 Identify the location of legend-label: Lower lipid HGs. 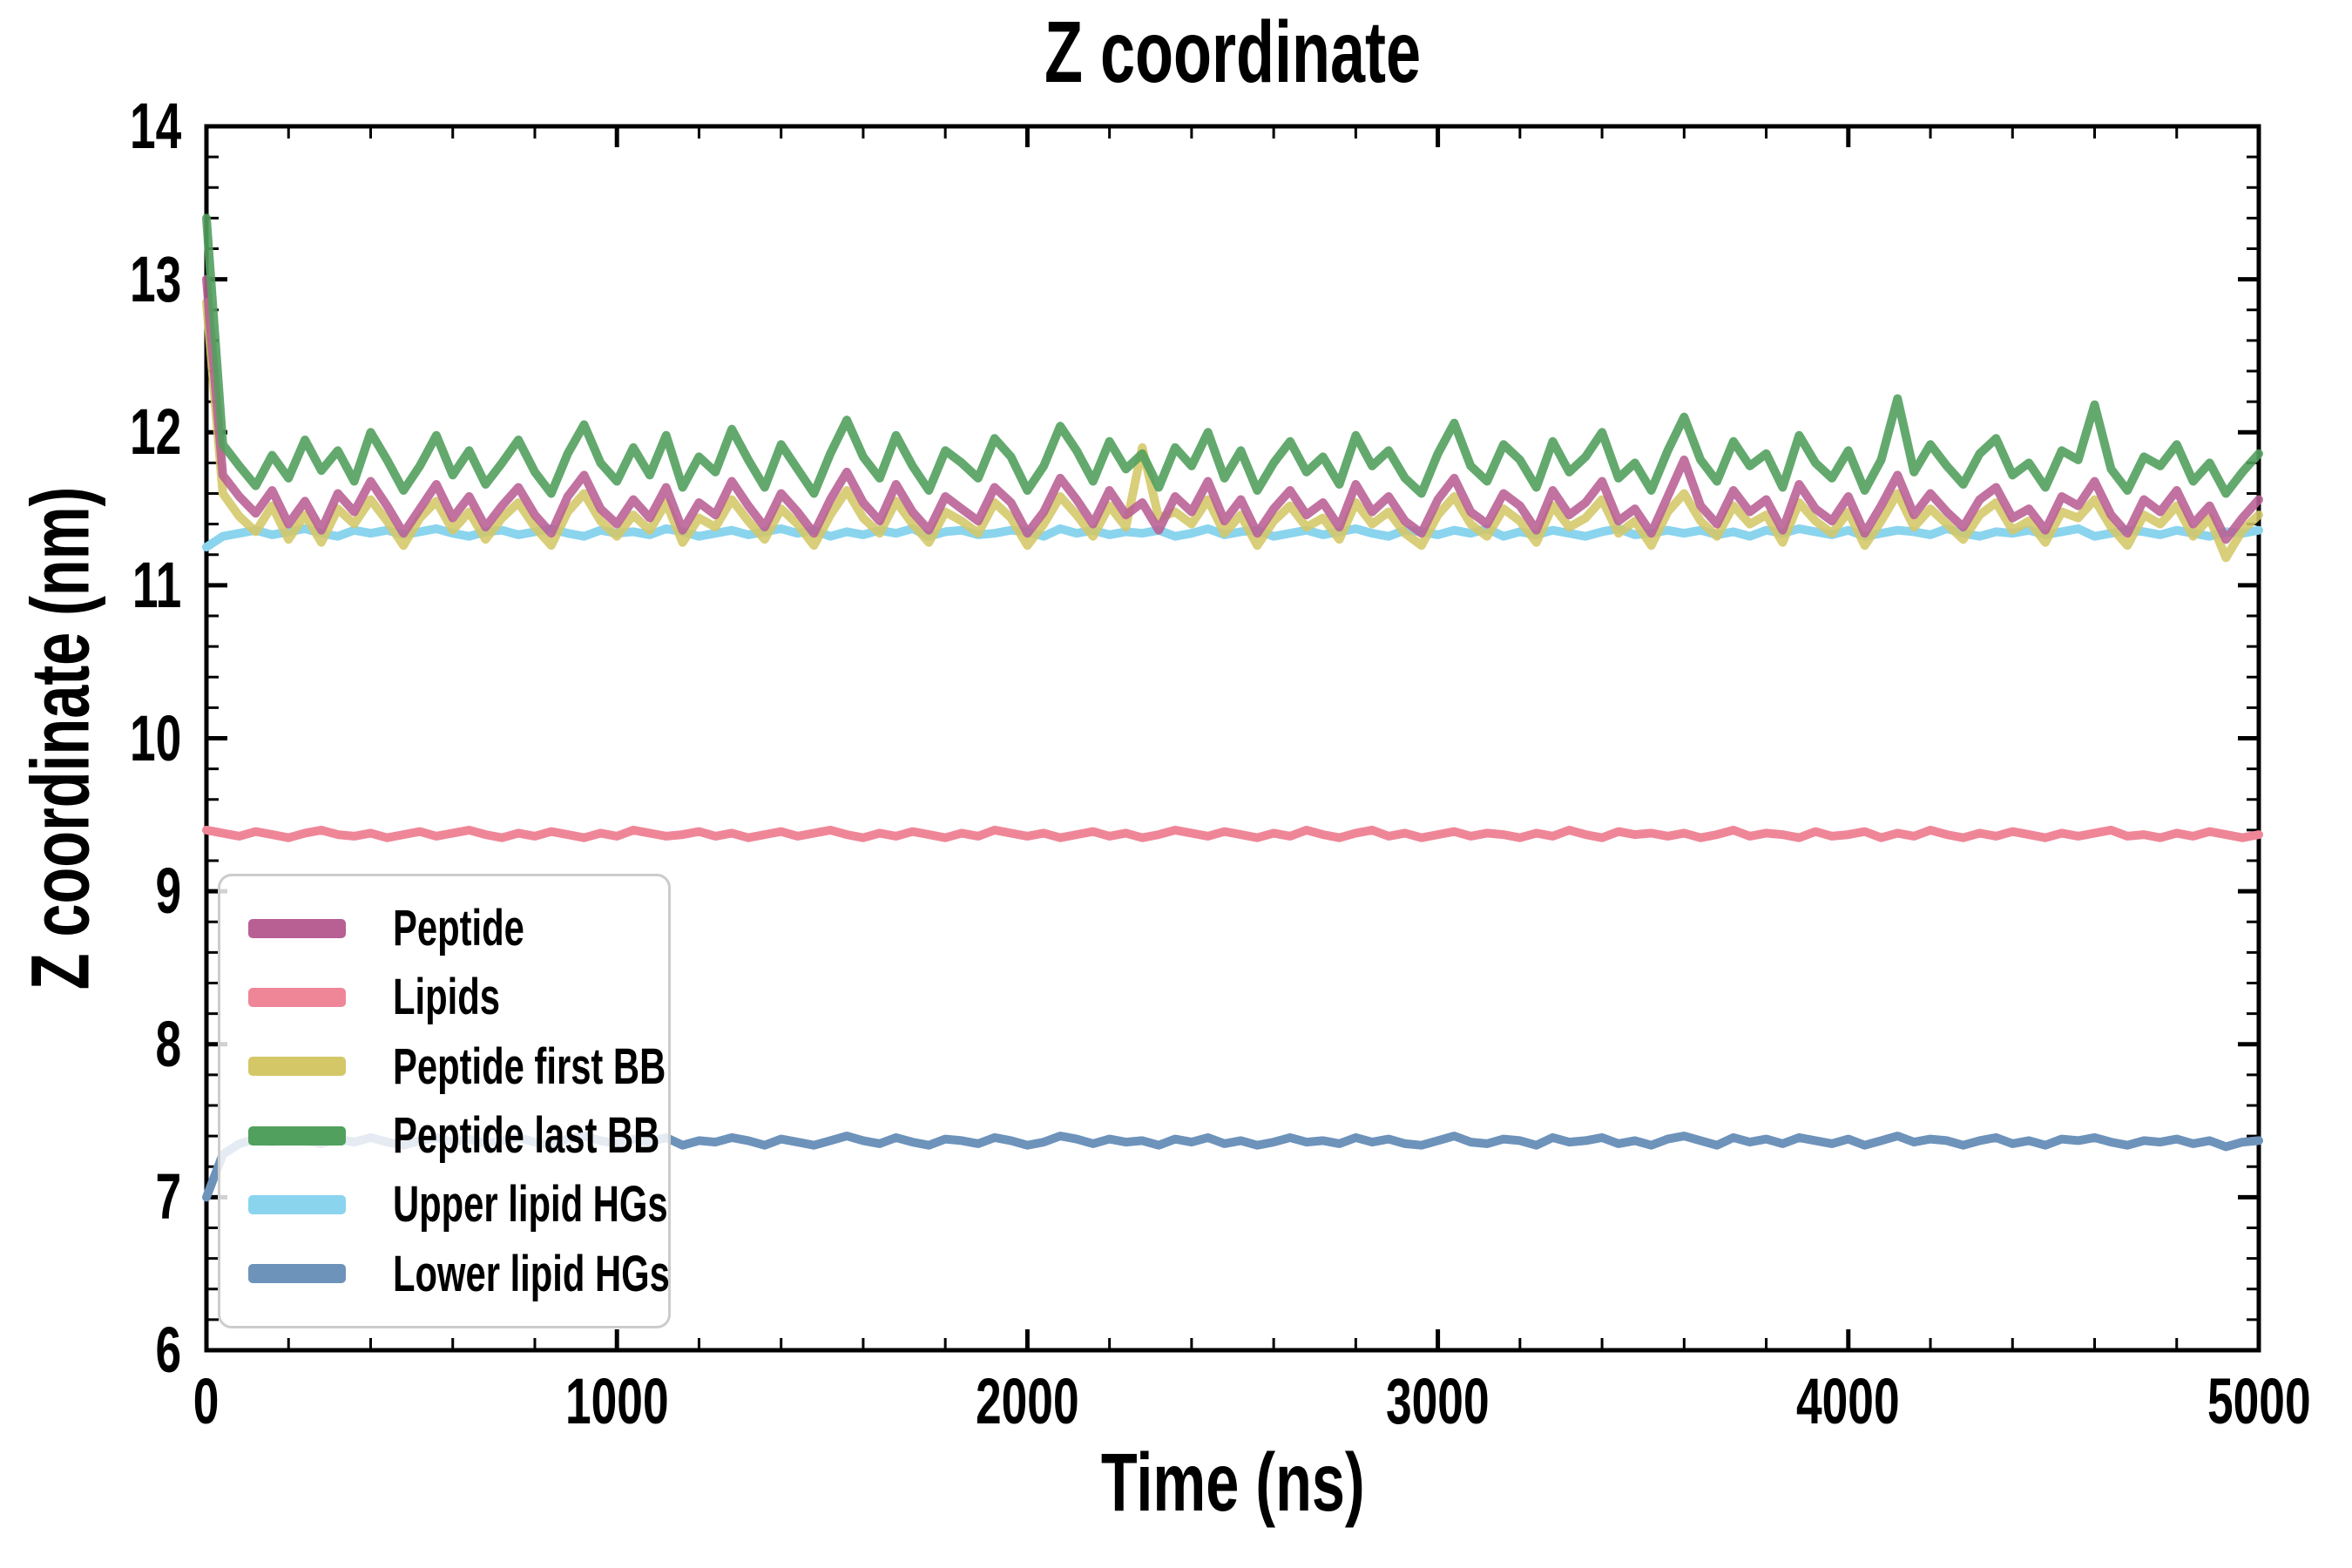
(531, 1273).